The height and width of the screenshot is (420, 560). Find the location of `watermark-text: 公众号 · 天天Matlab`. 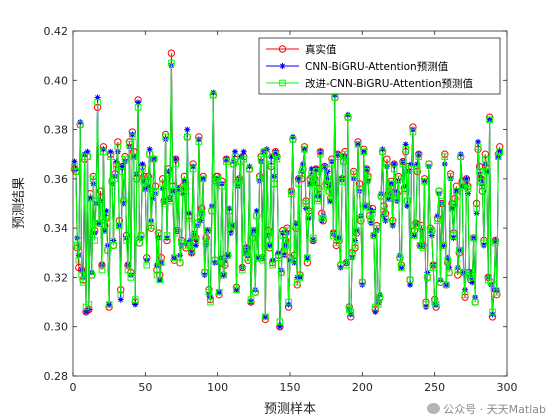

watermark-text: 公众号 · 天天Matlab is located at coordinates (494, 409).